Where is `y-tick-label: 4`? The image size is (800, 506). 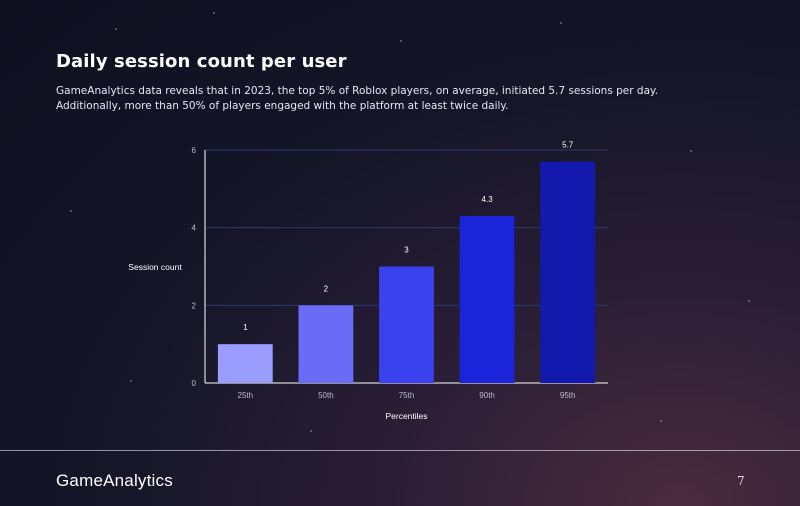 y-tick-label: 4 is located at coordinates (194, 228).